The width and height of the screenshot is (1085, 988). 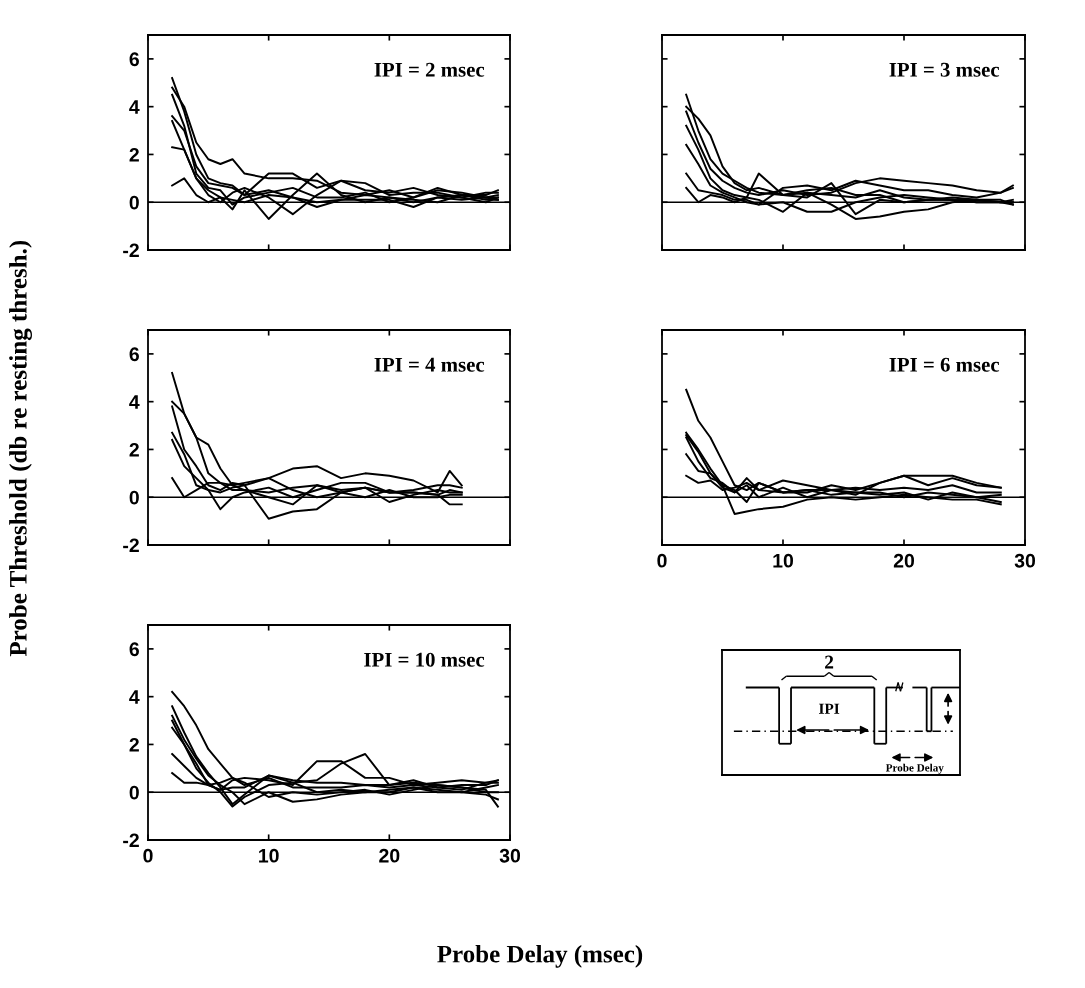 I want to click on text: IPI, so click(x=829, y=708).